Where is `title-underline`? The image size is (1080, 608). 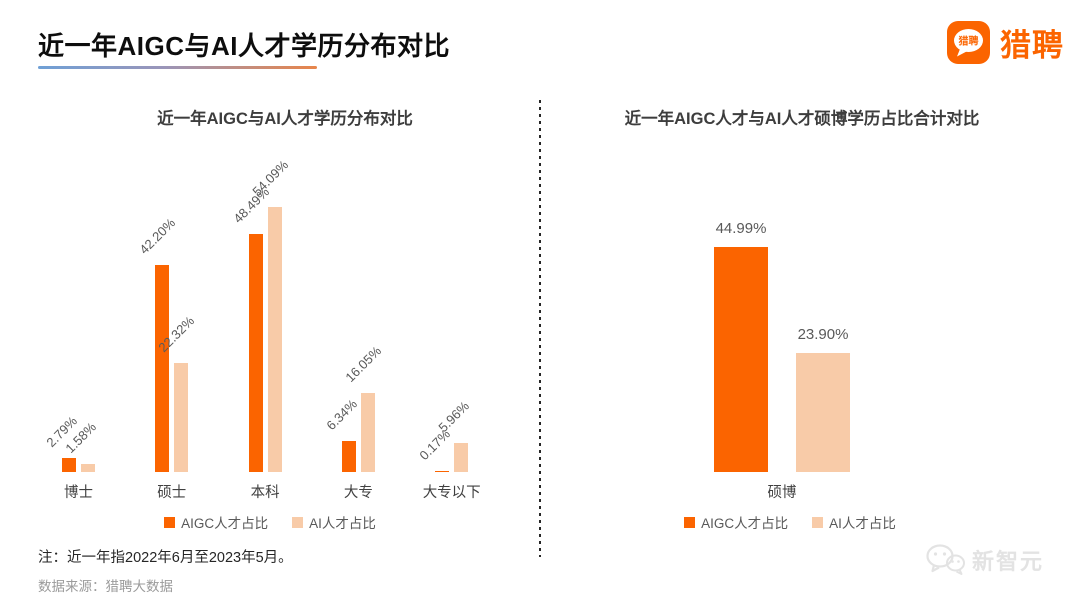
title-underline is located at coordinates (177, 67).